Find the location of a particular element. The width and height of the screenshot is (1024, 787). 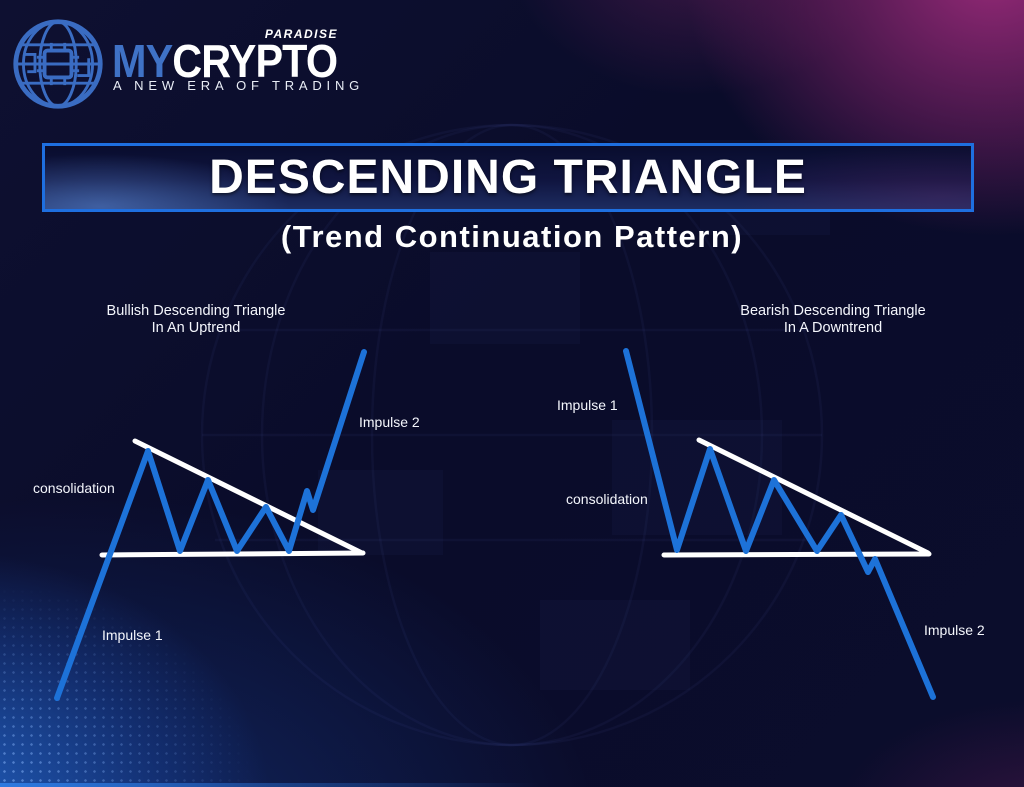

bearish-price-line is located at coordinates (779, 524).